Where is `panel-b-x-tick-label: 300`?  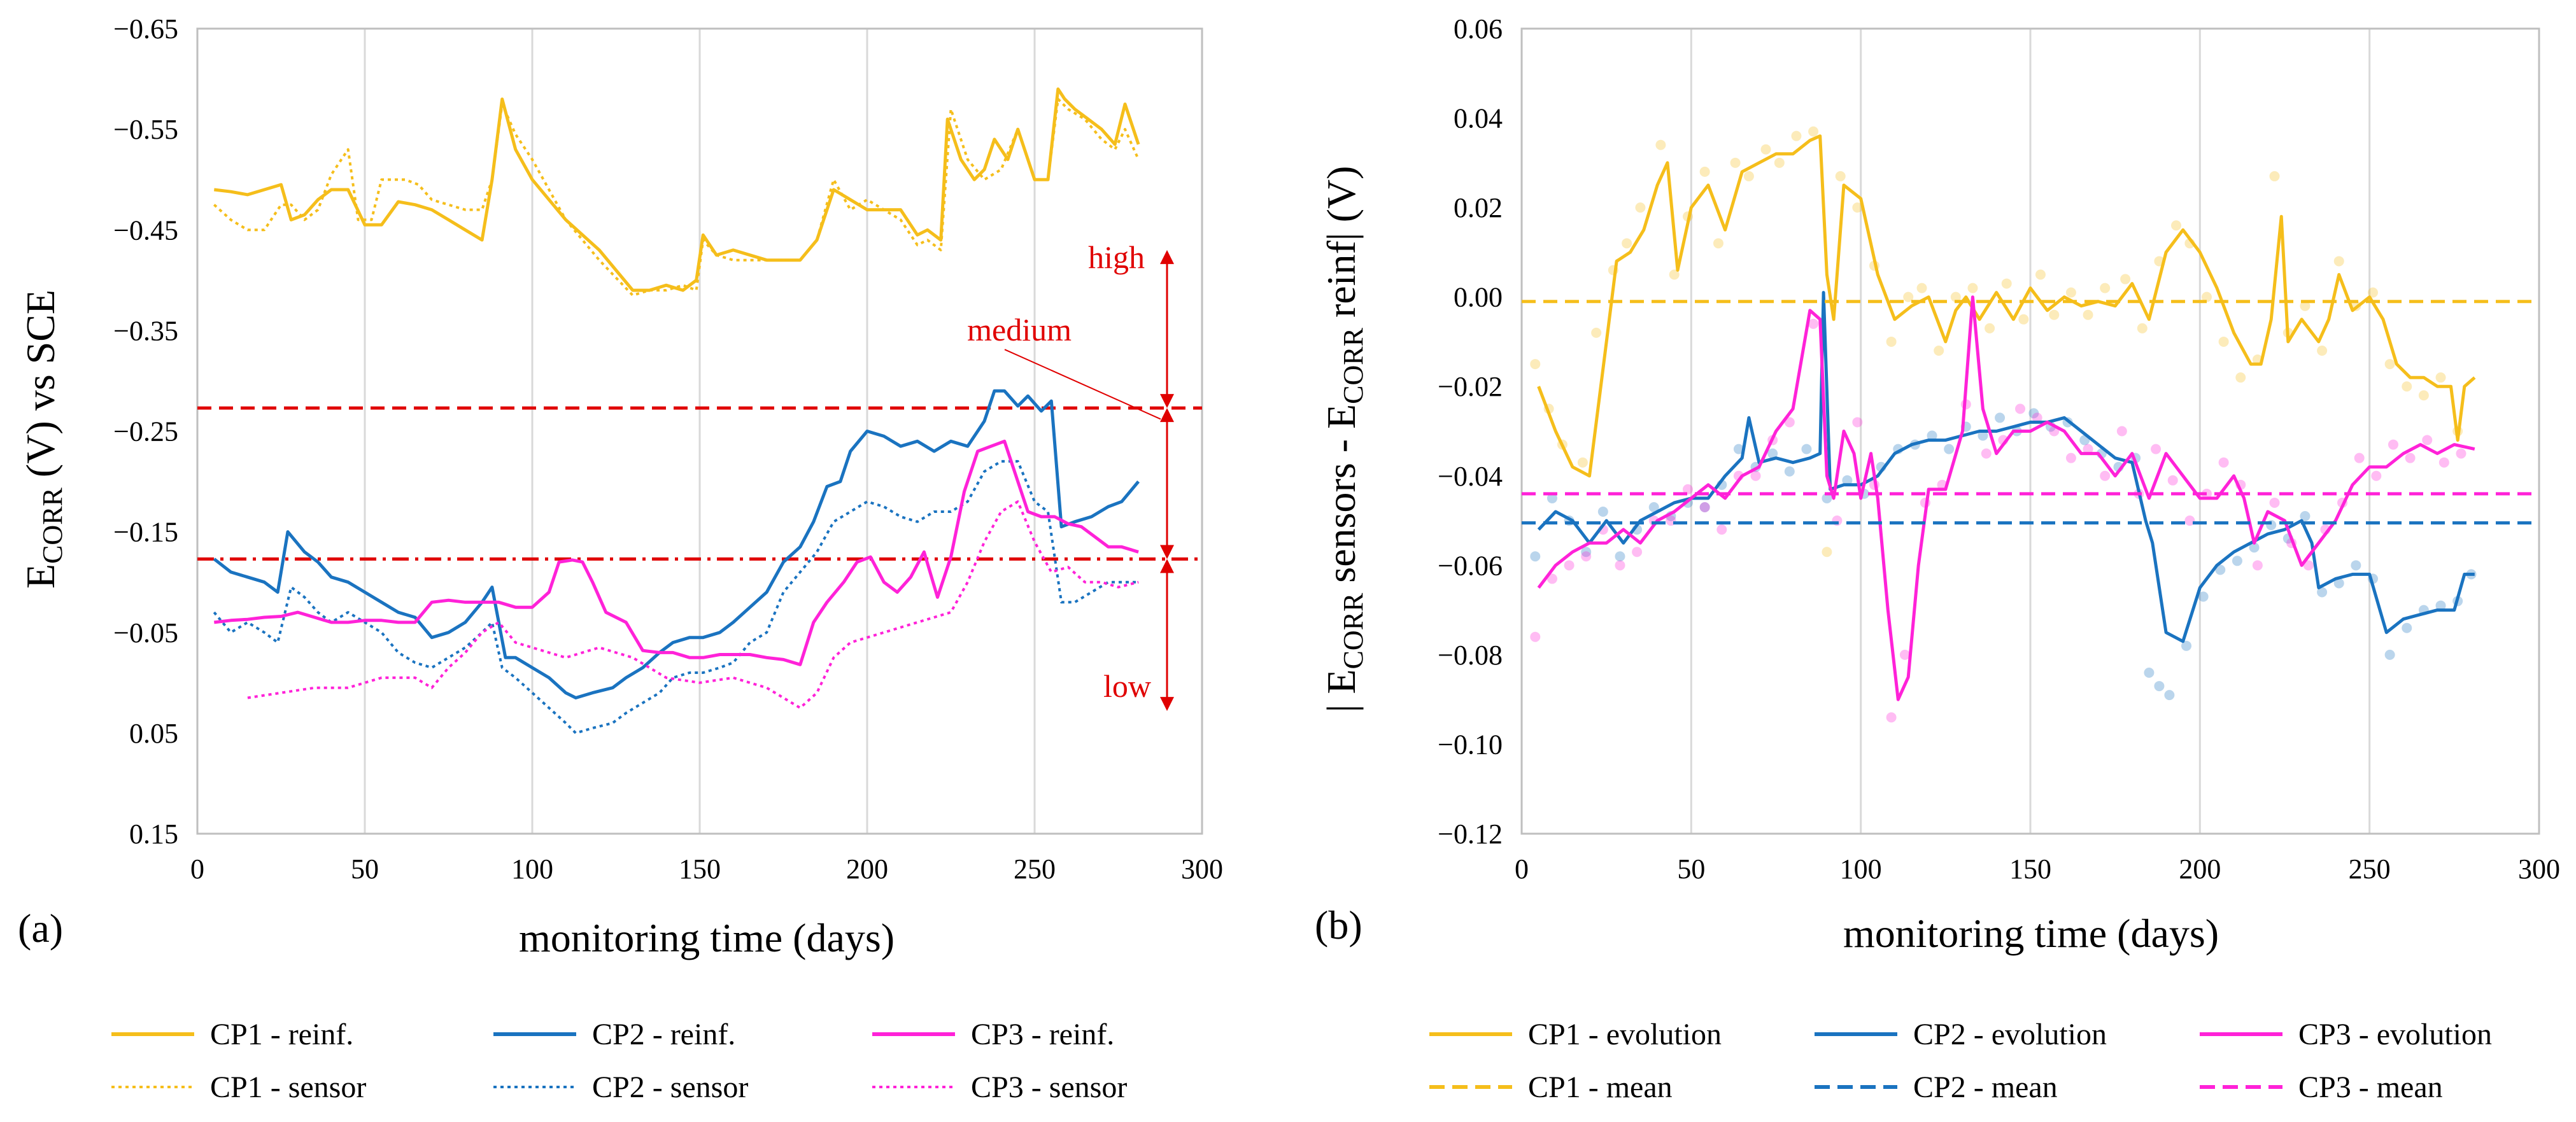 panel-b-x-tick-label: 300 is located at coordinates (2539, 869).